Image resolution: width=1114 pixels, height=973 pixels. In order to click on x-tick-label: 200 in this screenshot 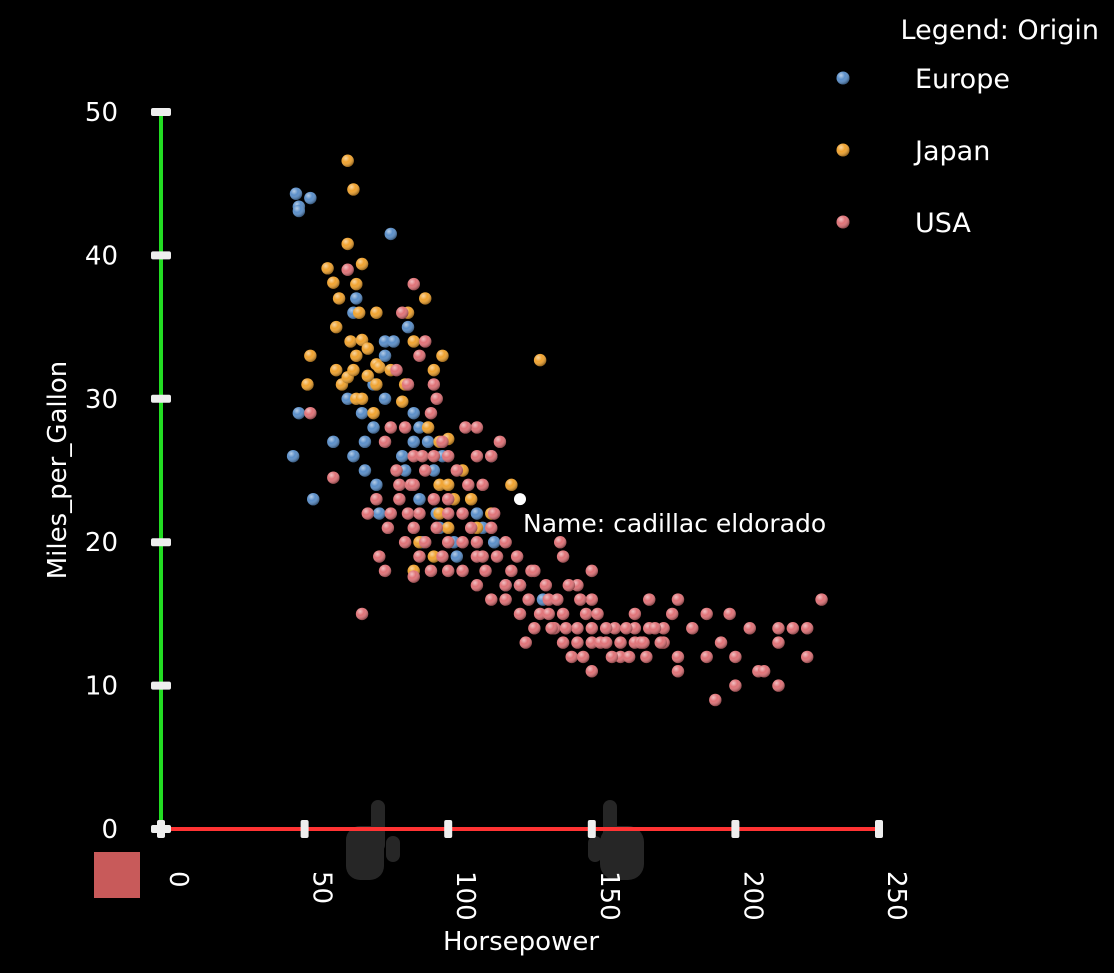, I will do `click(752, 896)`.